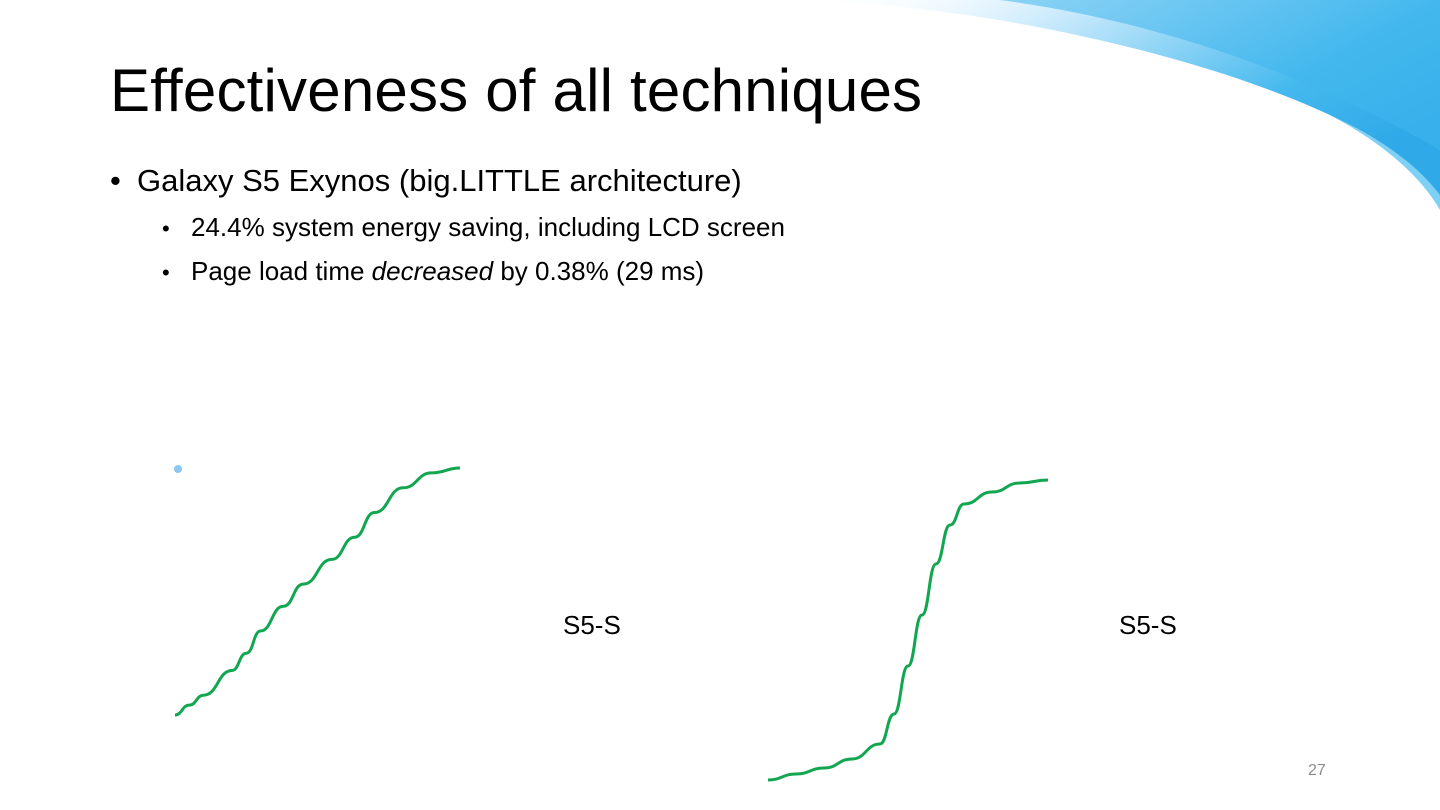 The image size is (1440, 810). What do you see at coordinates (599, 271) in the screenshot?
I see `bullet-load-time-suffix: by 0.38% (29 ms)` at bounding box center [599, 271].